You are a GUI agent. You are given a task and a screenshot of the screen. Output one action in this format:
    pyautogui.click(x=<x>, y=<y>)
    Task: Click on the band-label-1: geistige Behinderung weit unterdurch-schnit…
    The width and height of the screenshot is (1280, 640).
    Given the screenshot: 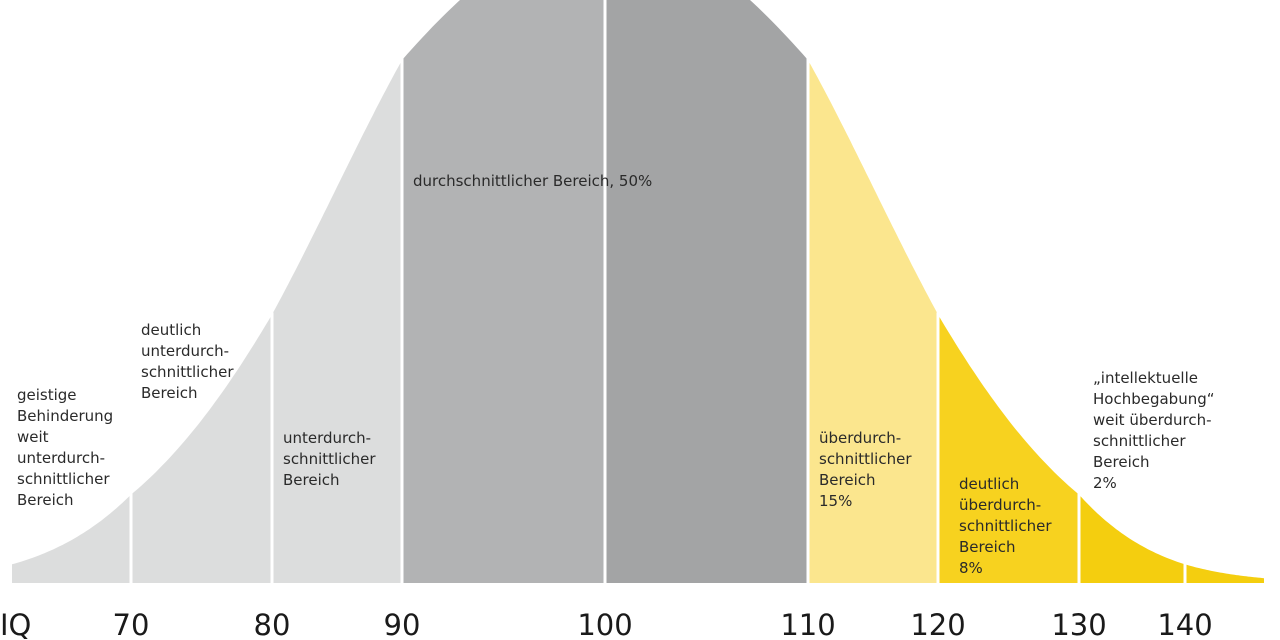 What is the action you would take?
    pyautogui.click(x=65, y=447)
    